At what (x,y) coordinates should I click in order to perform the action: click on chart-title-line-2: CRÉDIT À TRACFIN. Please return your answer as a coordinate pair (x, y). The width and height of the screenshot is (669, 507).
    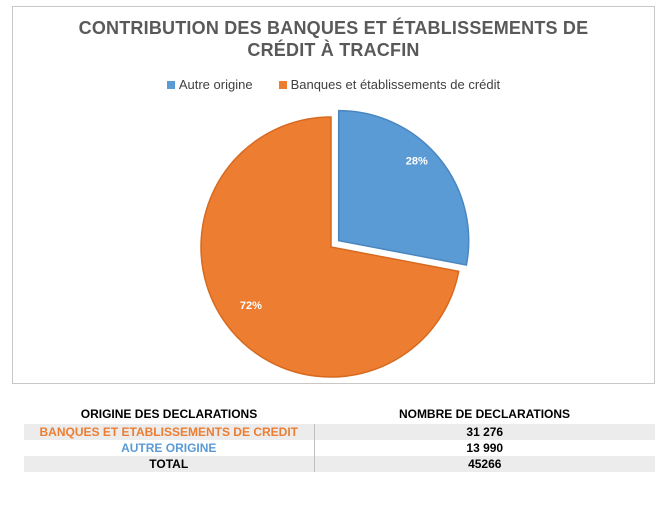
    Looking at the image, I should click on (333, 50).